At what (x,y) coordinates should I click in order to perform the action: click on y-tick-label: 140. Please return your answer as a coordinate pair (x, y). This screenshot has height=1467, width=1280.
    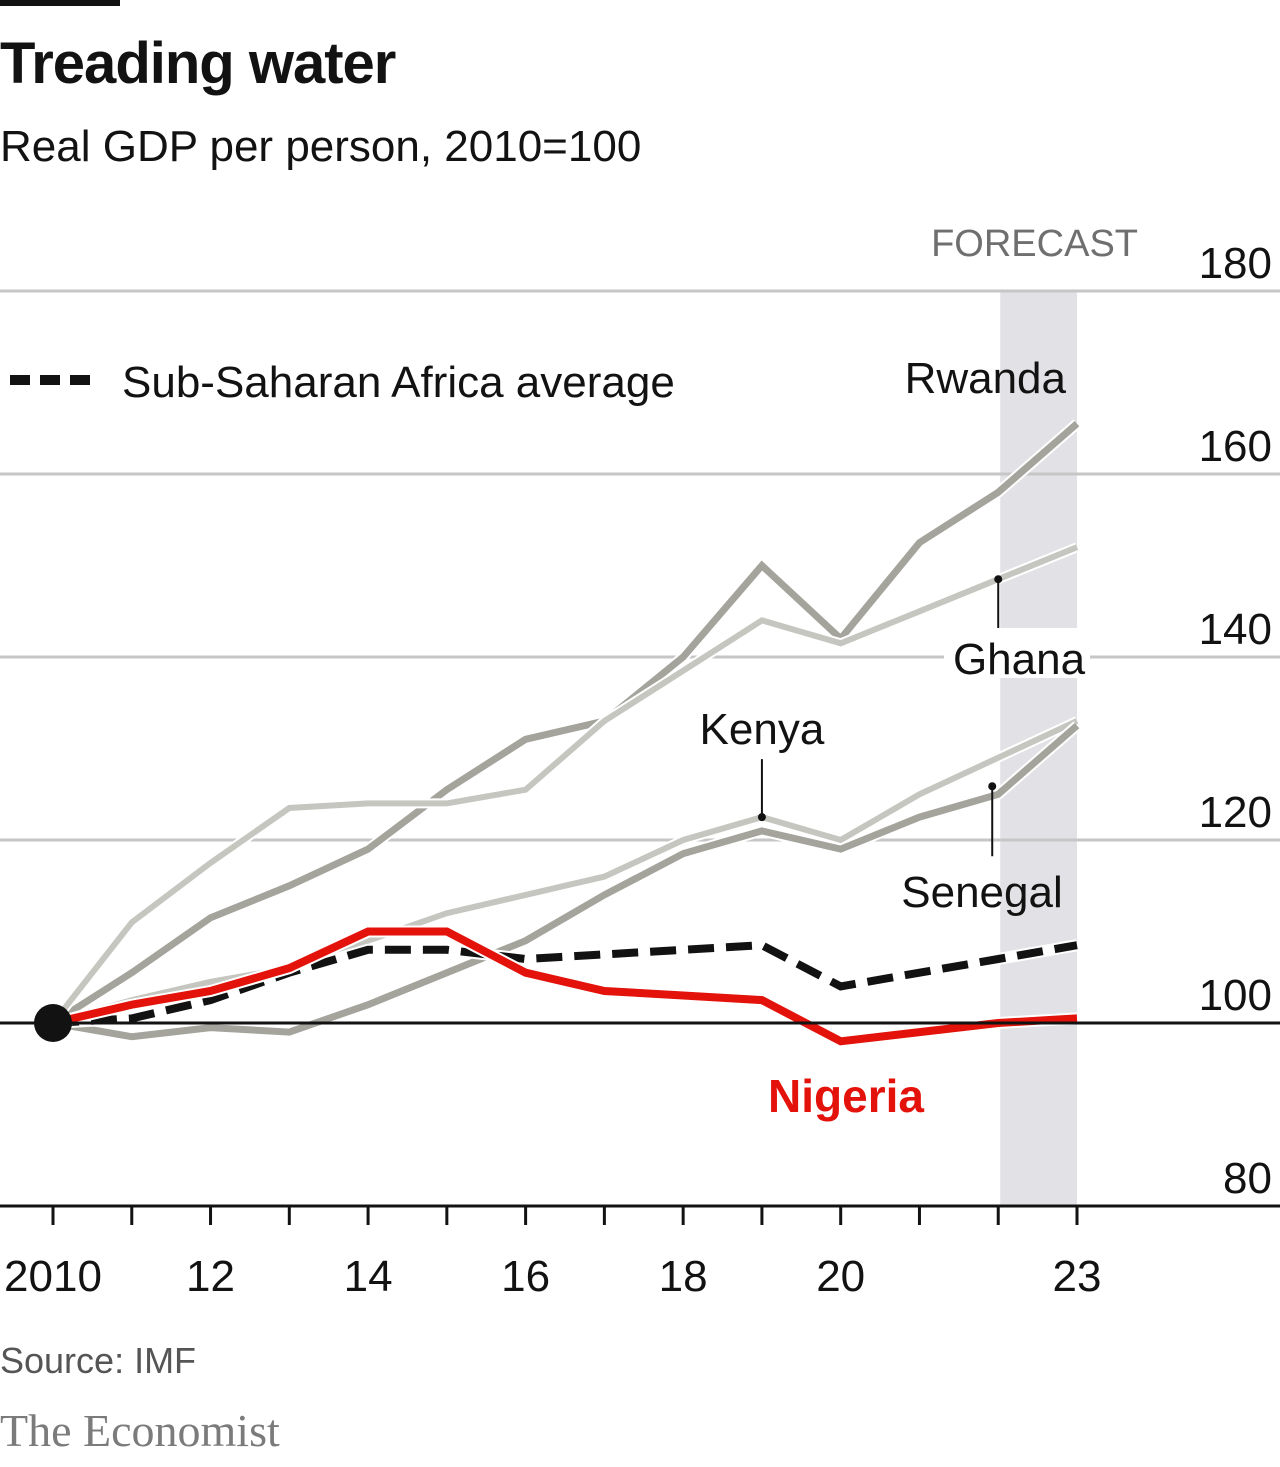
    Looking at the image, I should click on (1235, 629).